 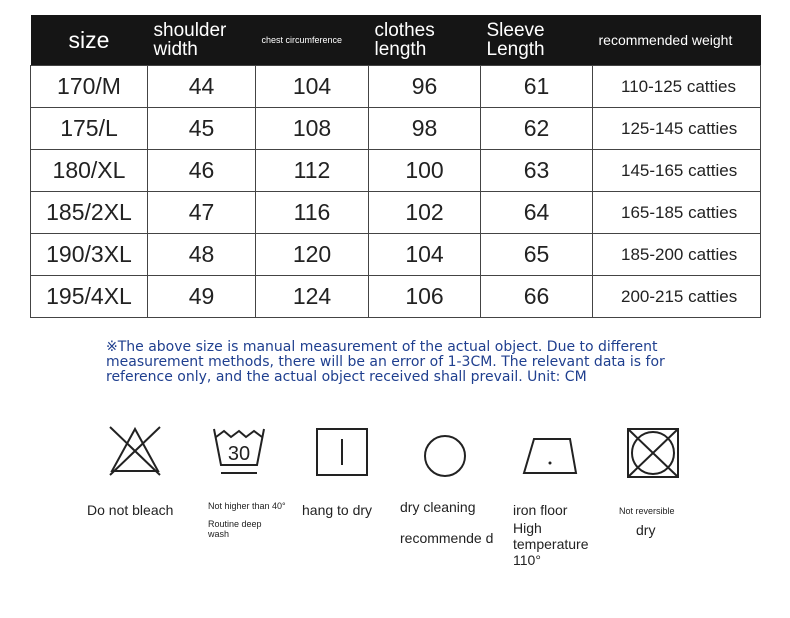 What do you see at coordinates (424, 40) in the screenshot?
I see `header-clothes-length: clothes length` at bounding box center [424, 40].